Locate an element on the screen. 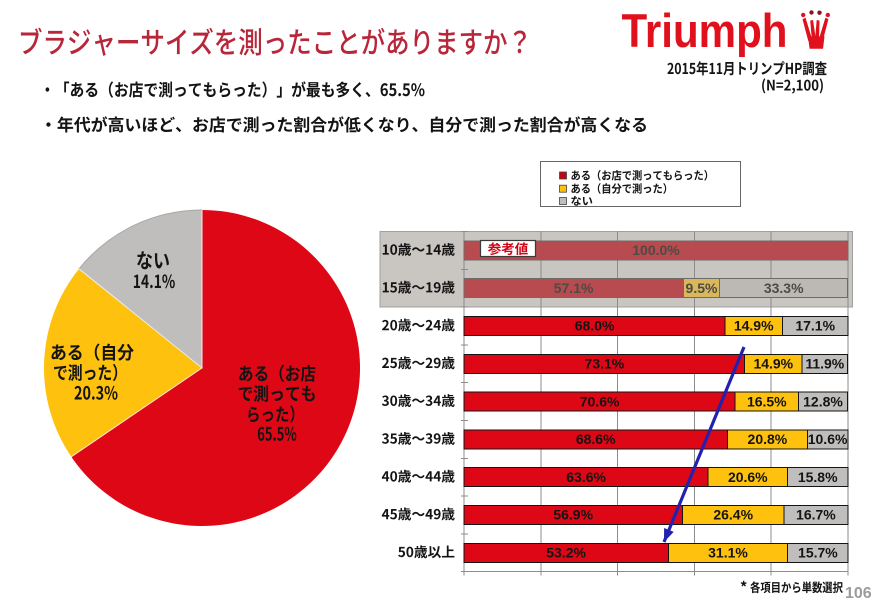 Image resolution: width=871 pixels, height=605 pixels. svg-text: 68.0% is located at coordinates (595, 326).